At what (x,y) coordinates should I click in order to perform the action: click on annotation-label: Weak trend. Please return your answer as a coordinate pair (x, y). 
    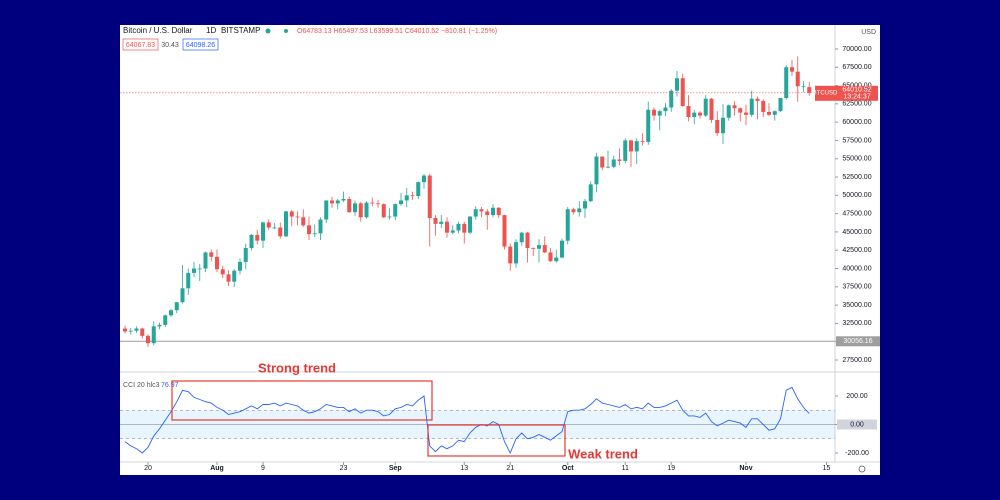
    Looking at the image, I should click on (603, 453).